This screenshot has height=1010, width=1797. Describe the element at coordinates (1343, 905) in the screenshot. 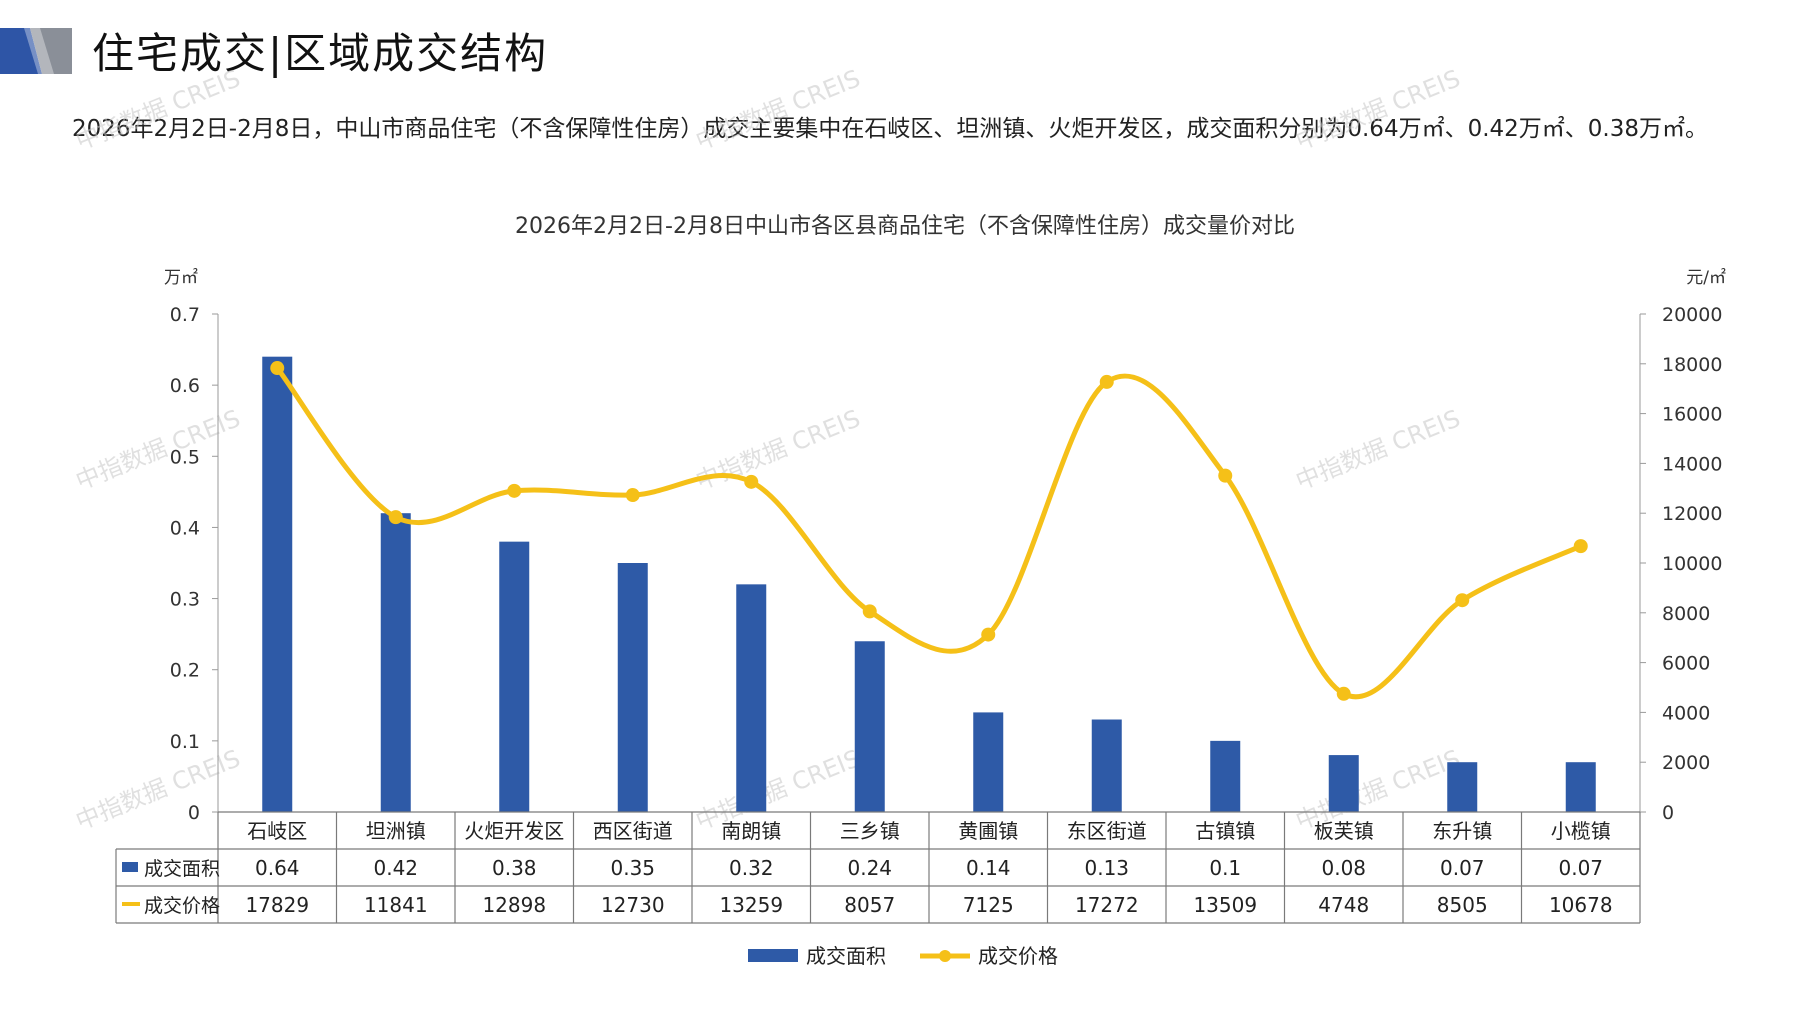

I see `price-value-cell: 4748` at that location.